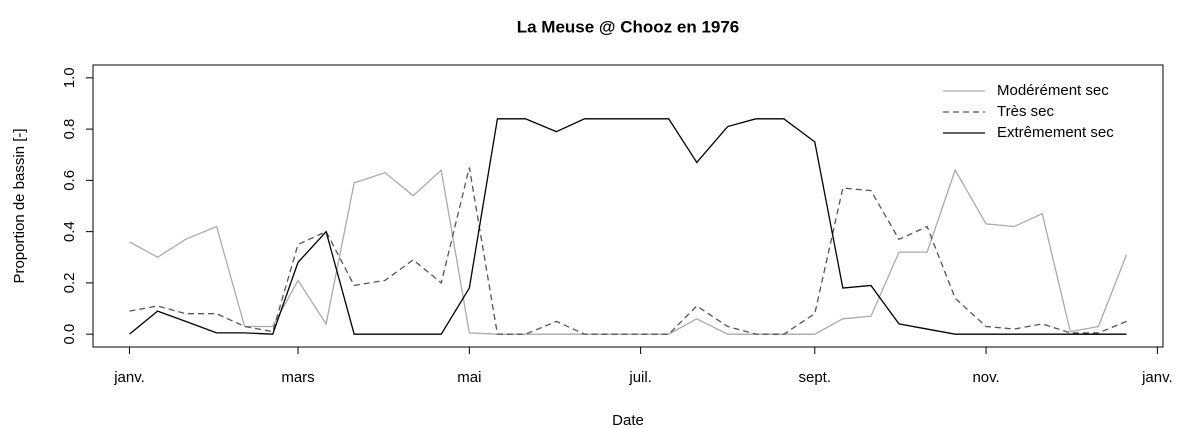  Describe the element at coordinates (1053, 90) in the screenshot. I see `legend-label: Modérément sec` at that location.